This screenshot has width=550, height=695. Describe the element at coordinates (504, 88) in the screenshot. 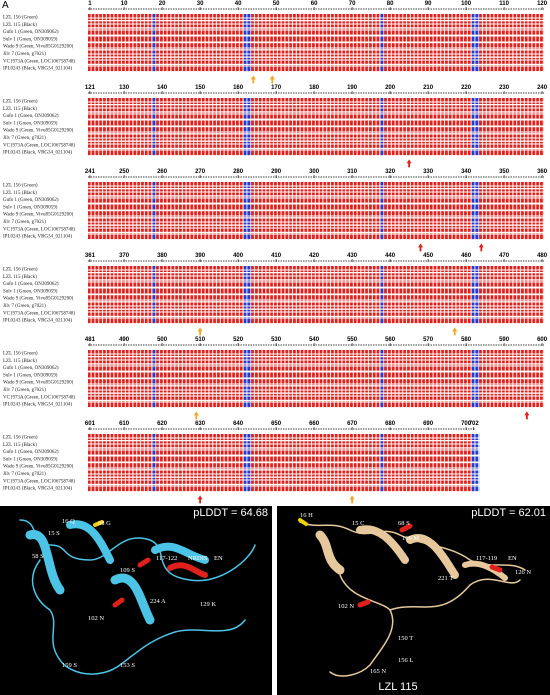

I see `ruler-label: 230` at that location.